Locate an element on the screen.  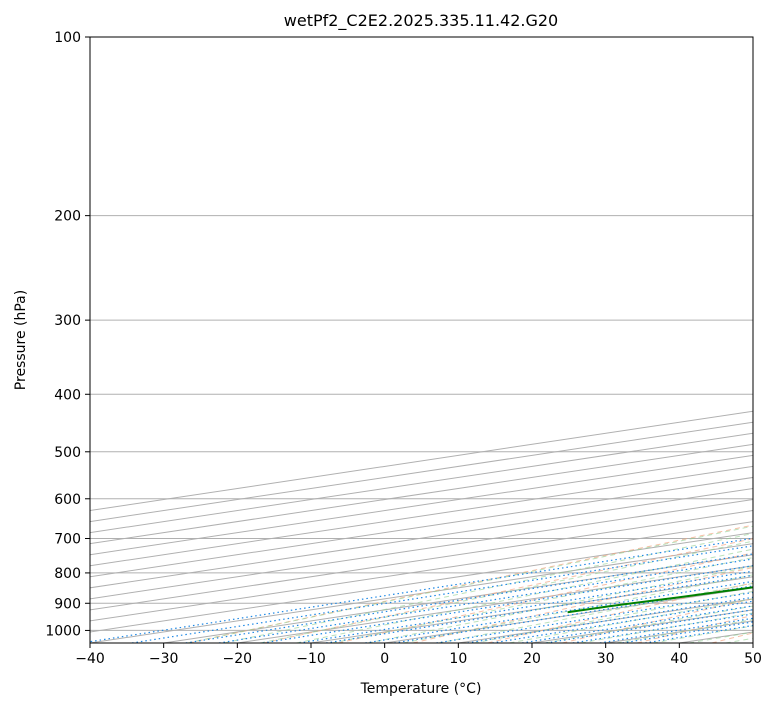
x-tick-label: 50 is located at coordinates (753, 659).